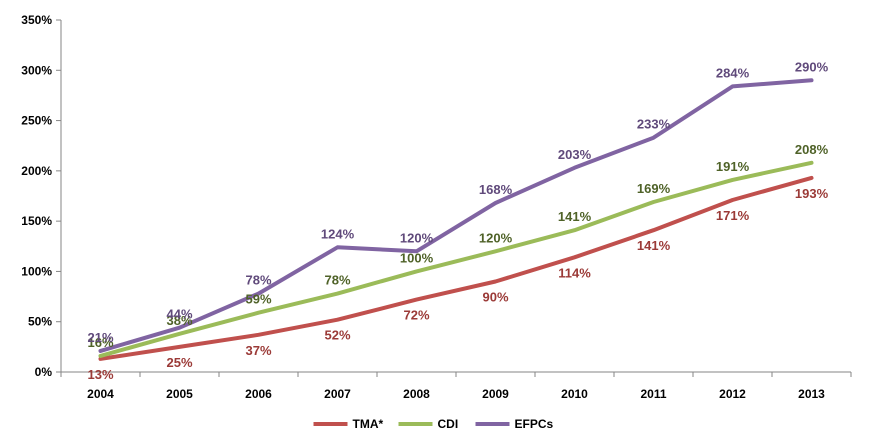  What do you see at coordinates (337, 335) in the screenshot?
I see `data-label-tma: 52%` at bounding box center [337, 335].